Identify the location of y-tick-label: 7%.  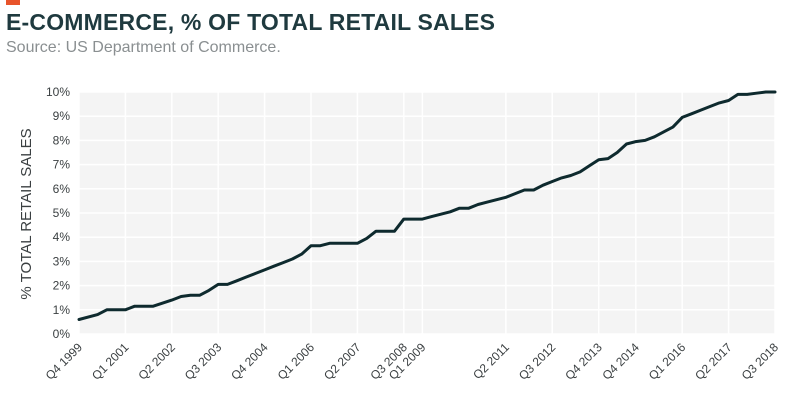
(62, 165).